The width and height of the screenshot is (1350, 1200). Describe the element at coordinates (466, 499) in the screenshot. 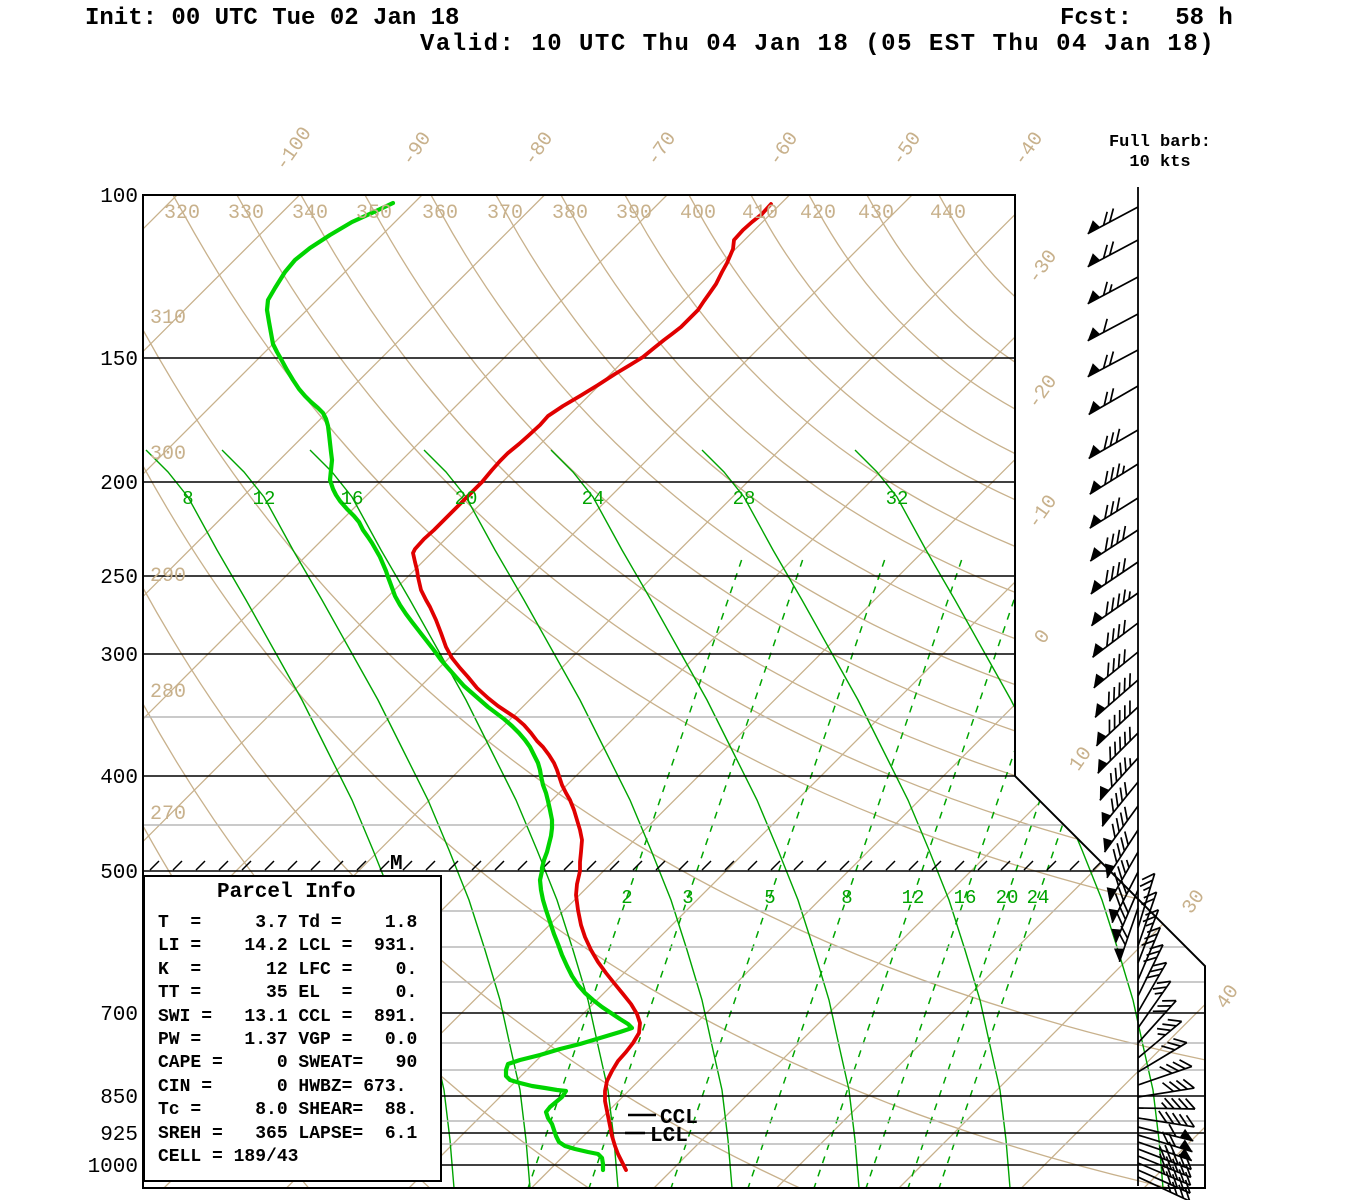

I see `moist-adiabat-label: 20` at that location.